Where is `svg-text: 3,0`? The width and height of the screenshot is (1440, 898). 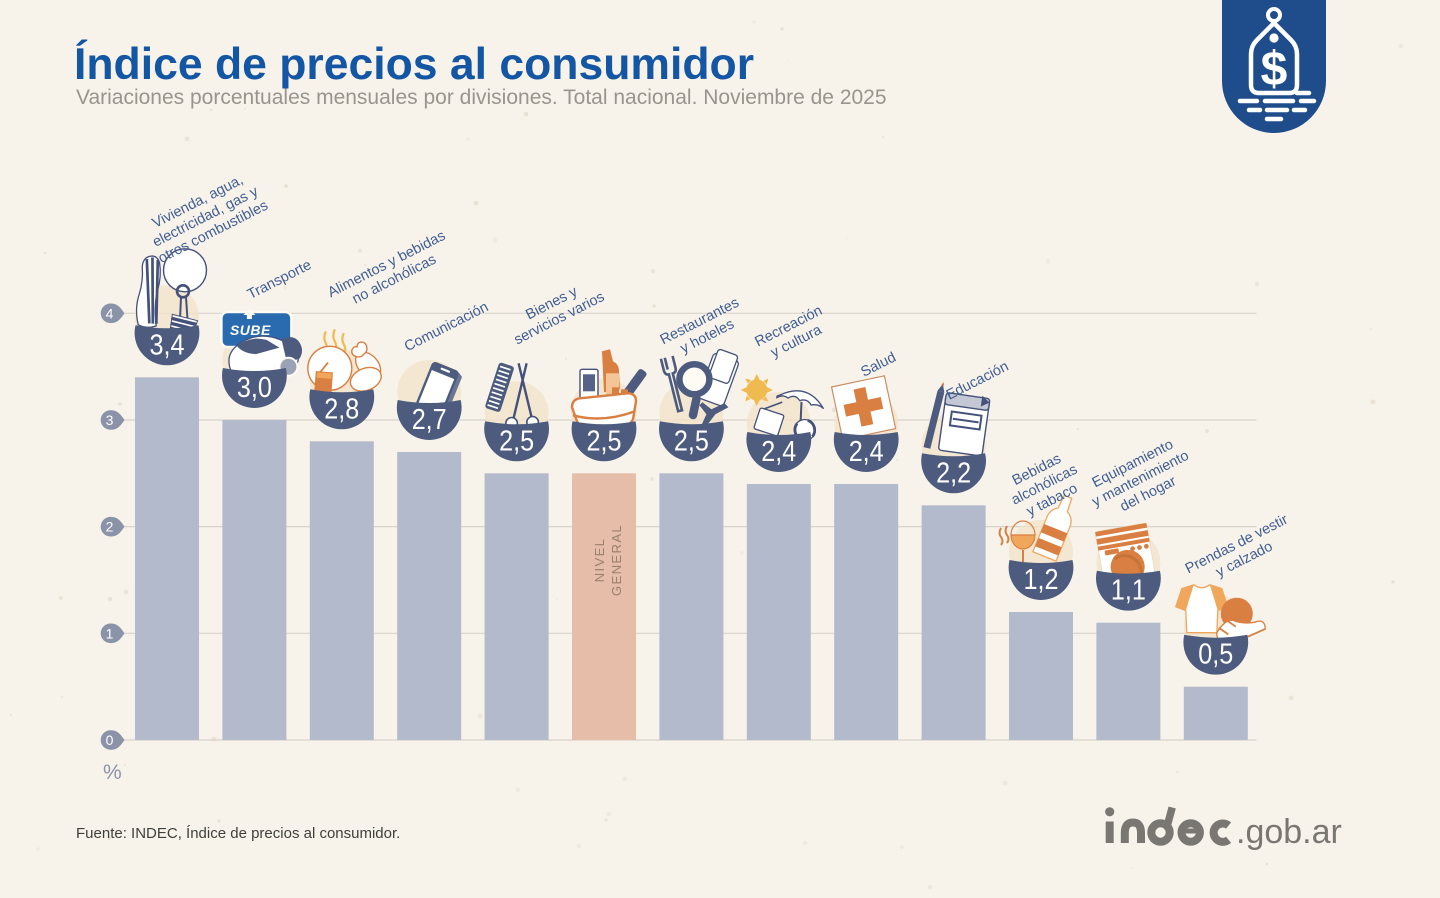 svg-text: 3,0 is located at coordinates (254, 388).